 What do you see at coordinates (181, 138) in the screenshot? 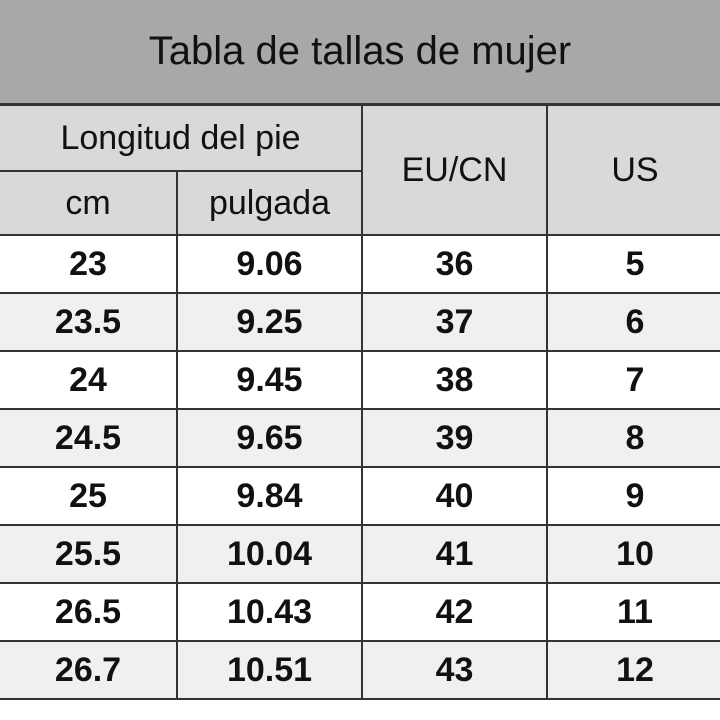
I see `header-foot-length: Longitud del pie` at bounding box center [181, 138].